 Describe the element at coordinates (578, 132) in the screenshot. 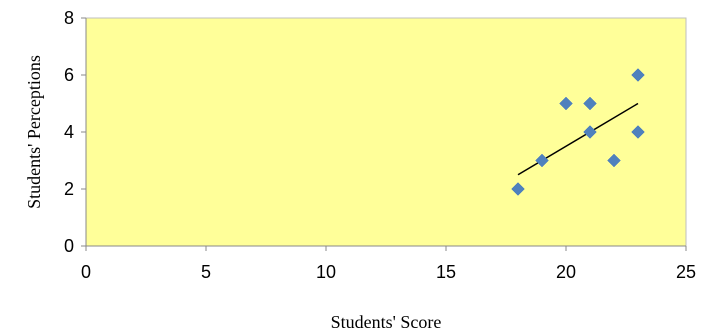

I see `data-points` at that location.